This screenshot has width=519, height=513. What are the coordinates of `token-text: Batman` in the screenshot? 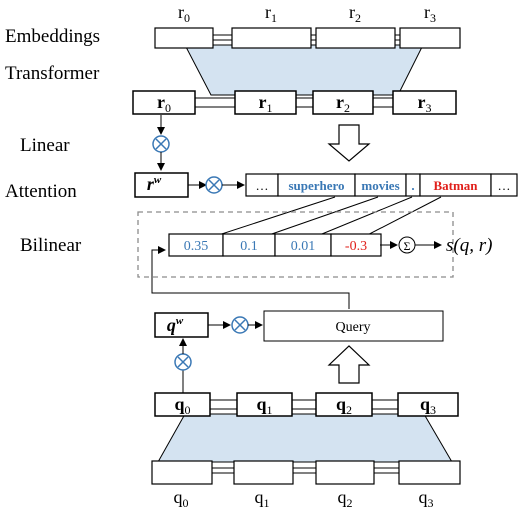 It's located at (455, 185).